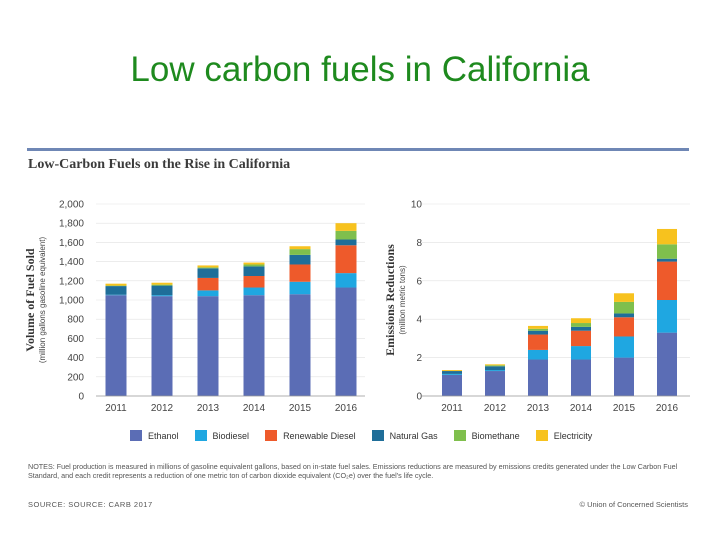 The image size is (720, 540). I want to click on bar-segment-renewable-diesel-2013, so click(208, 284).